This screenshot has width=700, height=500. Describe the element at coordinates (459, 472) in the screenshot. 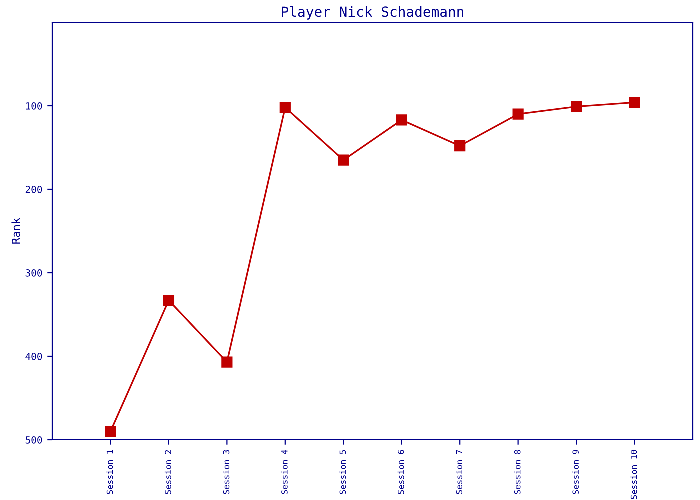

I see `x-tick-label: Session 7` at that location.